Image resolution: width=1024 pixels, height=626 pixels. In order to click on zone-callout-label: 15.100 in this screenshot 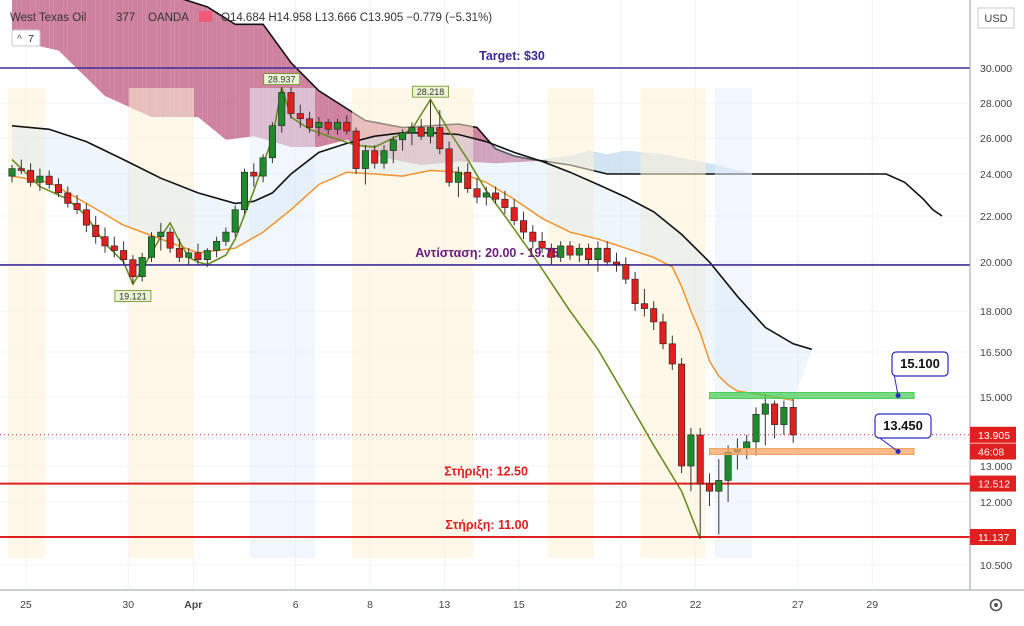, I will do `click(920, 363)`.